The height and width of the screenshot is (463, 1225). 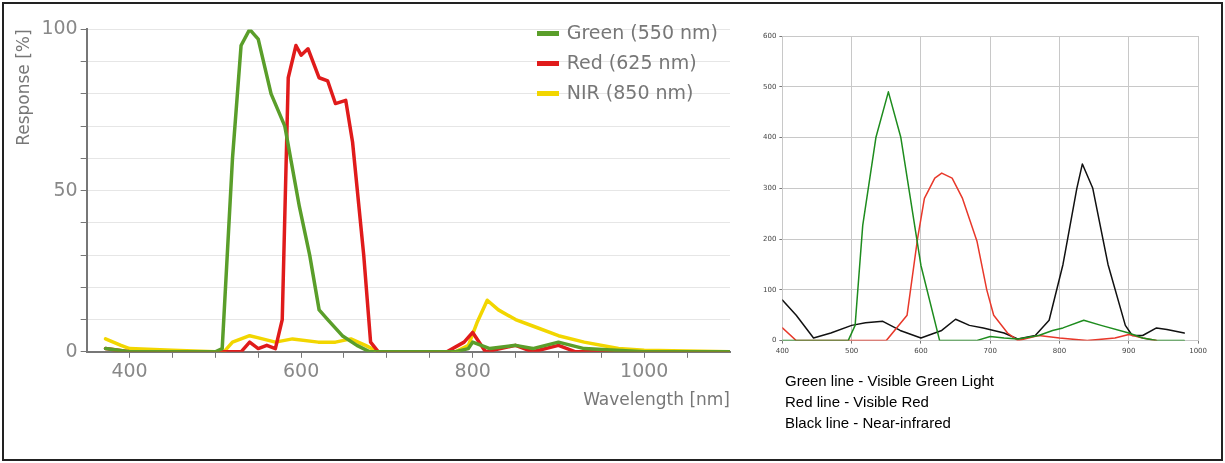 I want to click on x-tick-label: 800, so click(x=472, y=370).